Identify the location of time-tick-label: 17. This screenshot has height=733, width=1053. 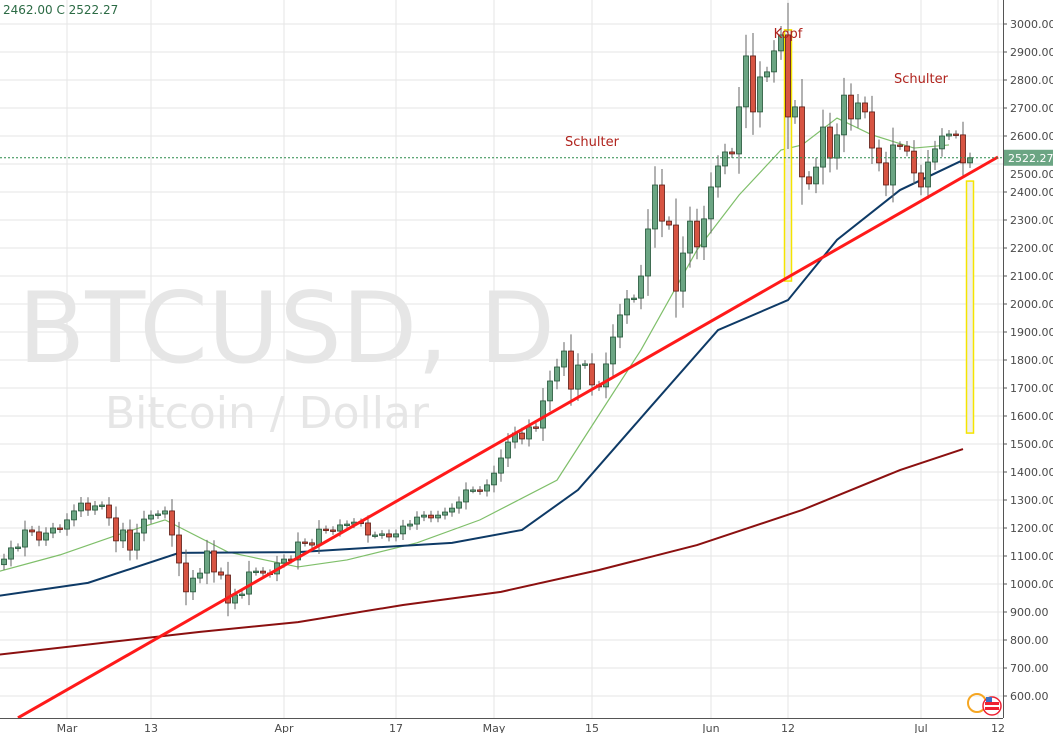
(396, 727).